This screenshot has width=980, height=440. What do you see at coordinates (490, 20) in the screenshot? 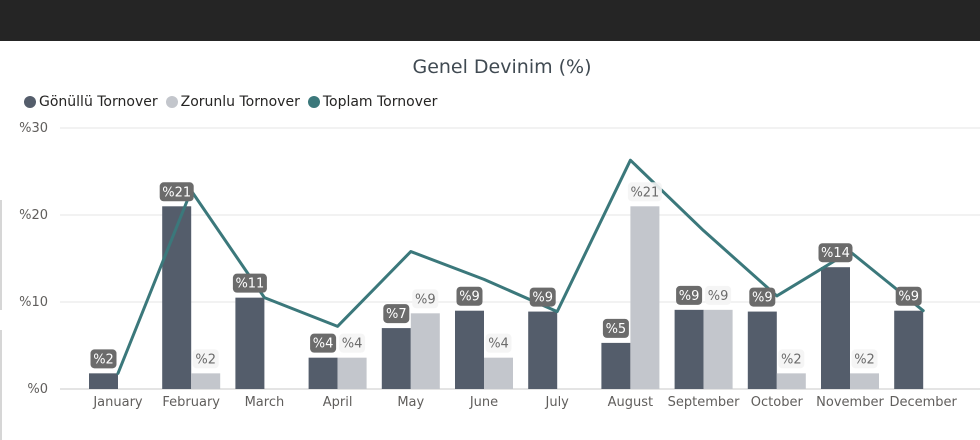
I see `window-top-bar` at bounding box center [490, 20].